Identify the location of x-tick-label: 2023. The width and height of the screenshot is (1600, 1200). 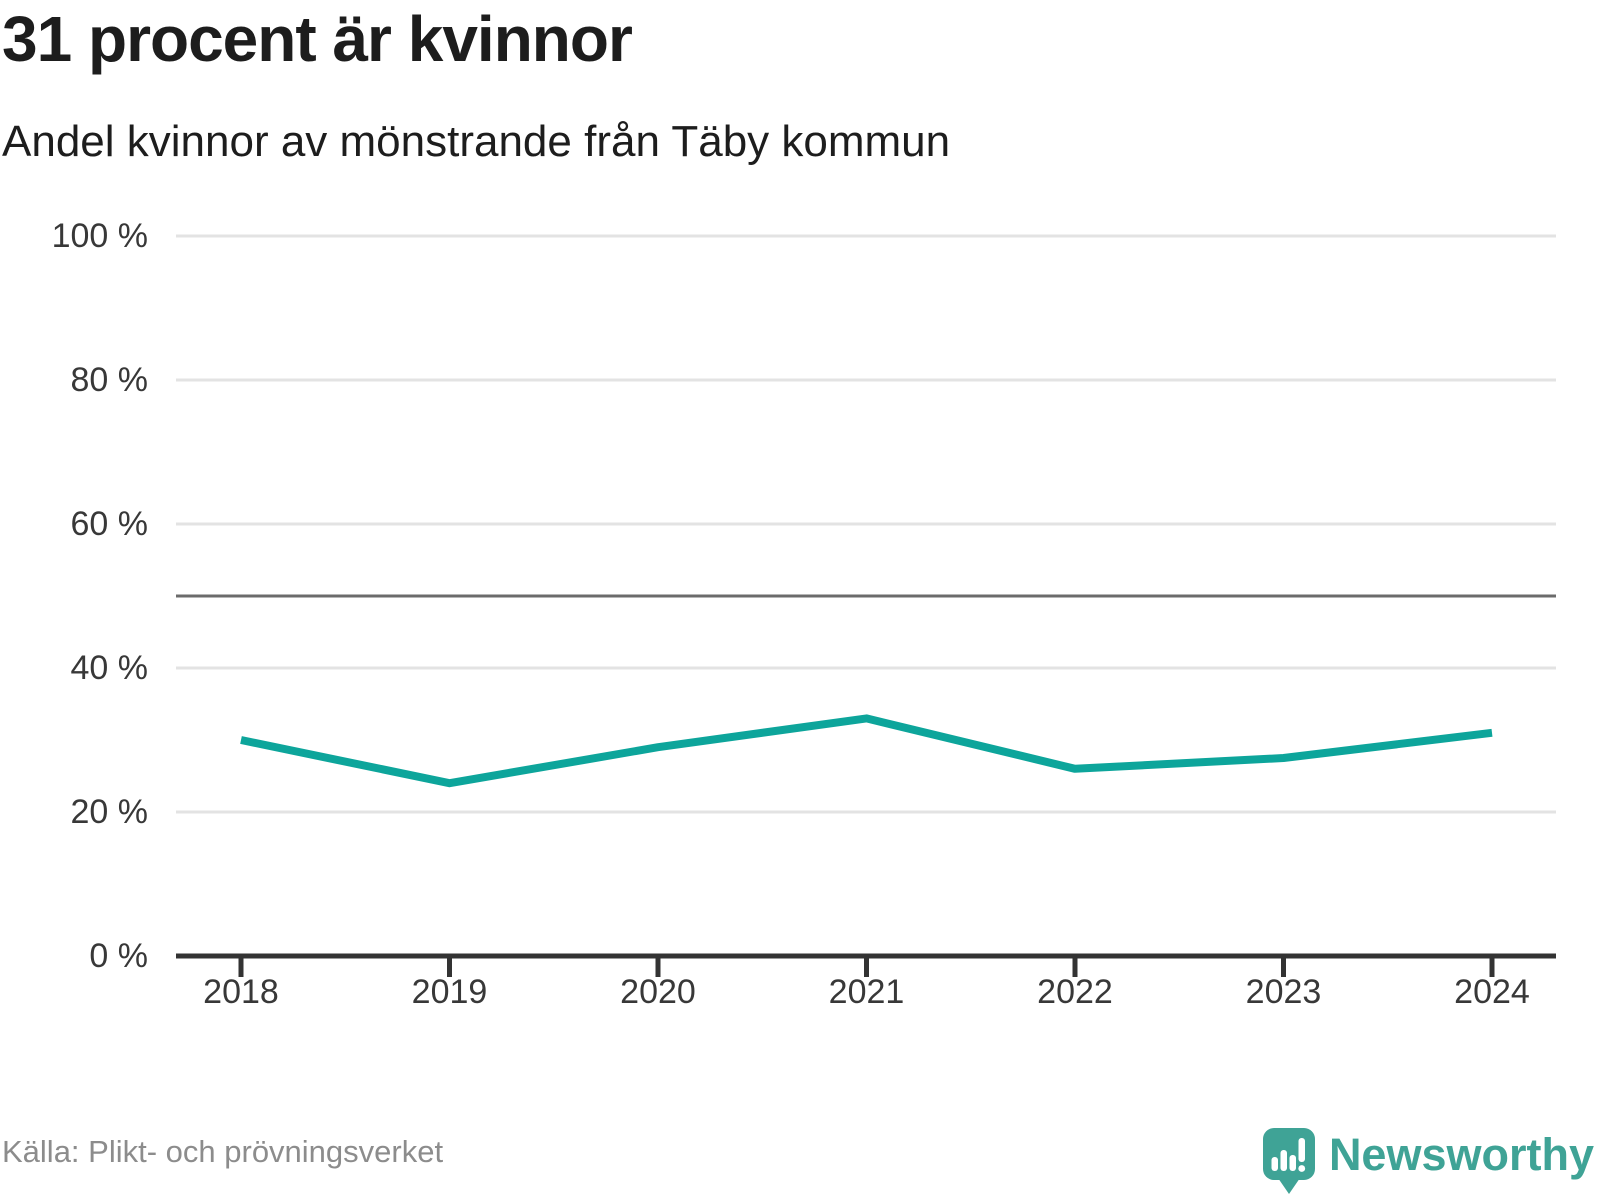
(1283, 992).